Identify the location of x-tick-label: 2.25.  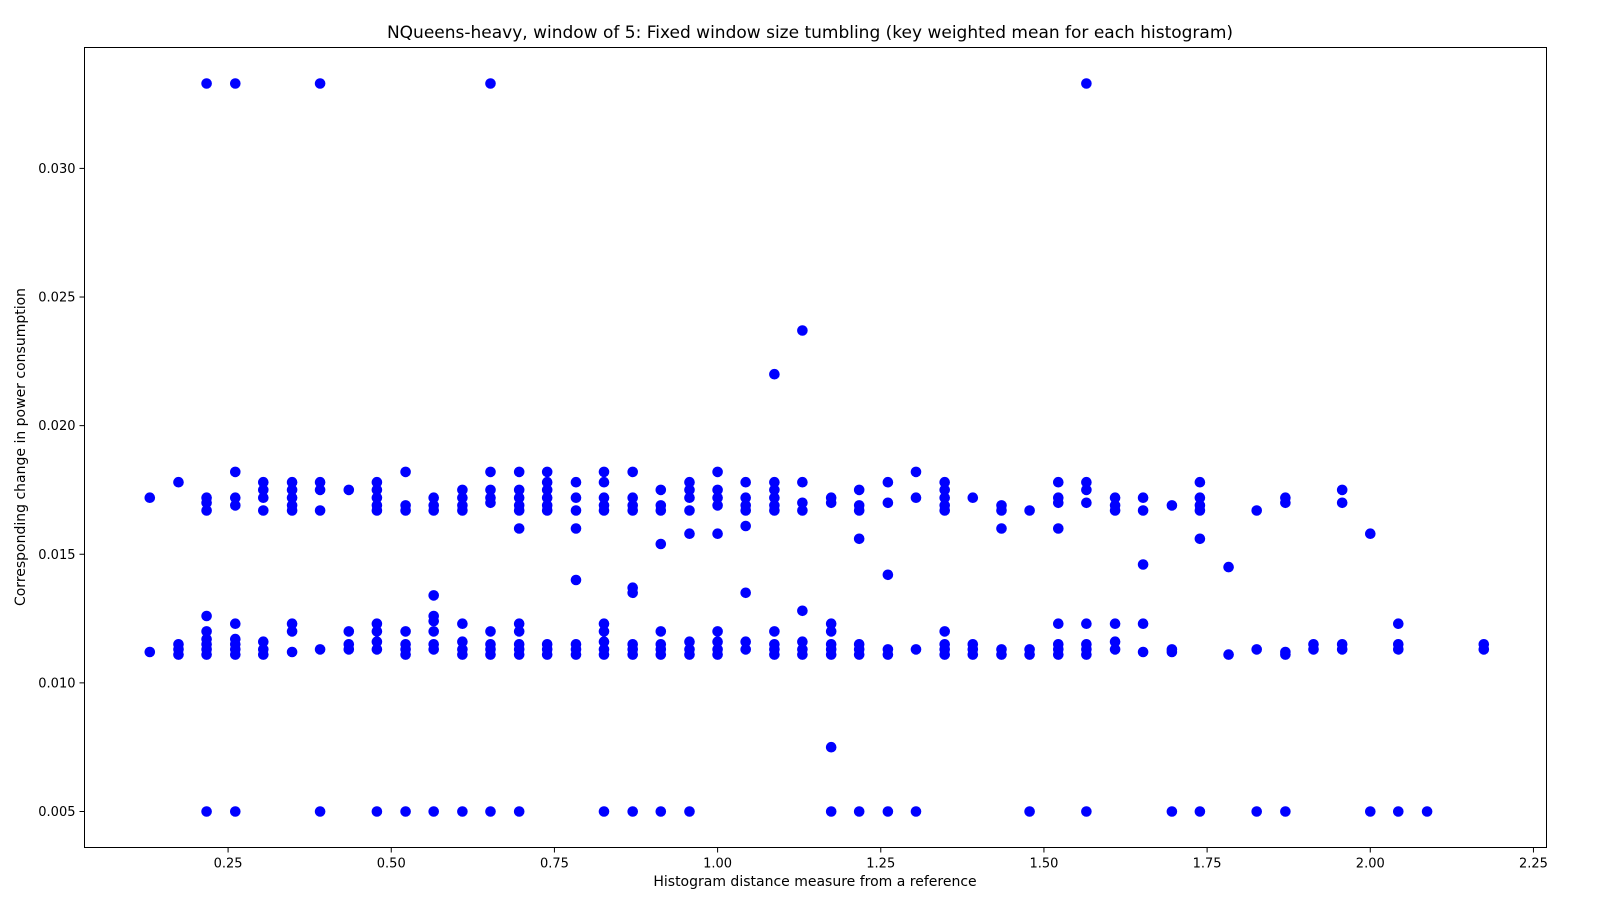
(1533, 864).